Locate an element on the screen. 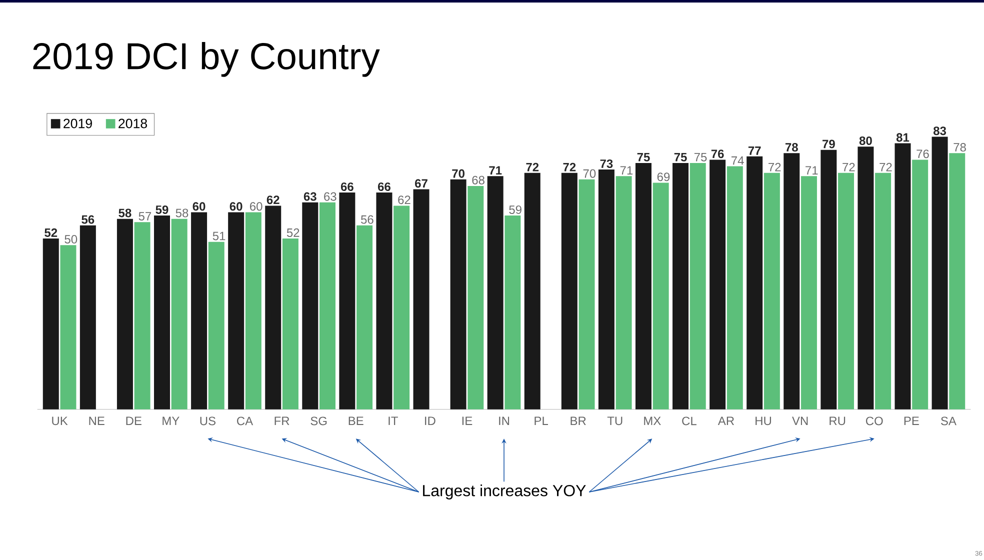  data-label: 73 is located at coordinates (606, 163).